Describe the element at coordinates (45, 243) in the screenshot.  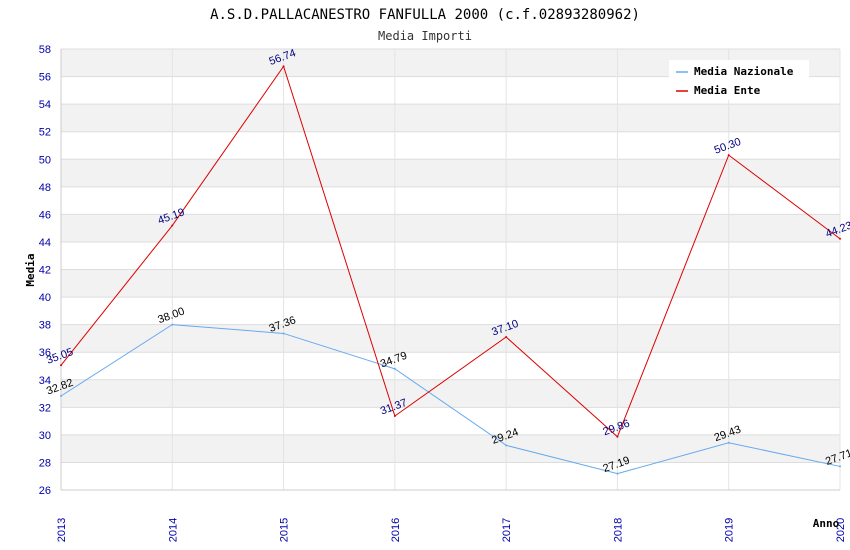
I see `y-tick-label: 44` at that location.